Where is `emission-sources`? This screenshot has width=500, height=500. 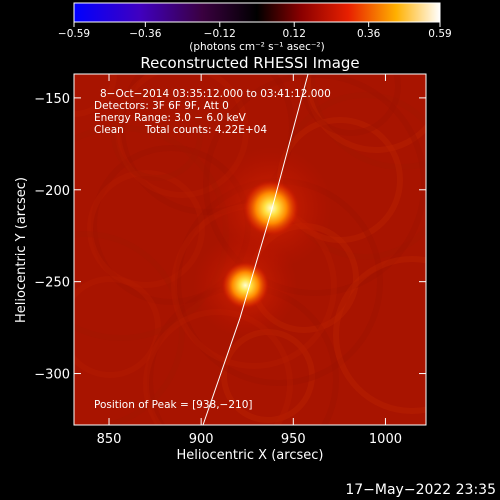 emission-sources is located at coordinates (263, 242).